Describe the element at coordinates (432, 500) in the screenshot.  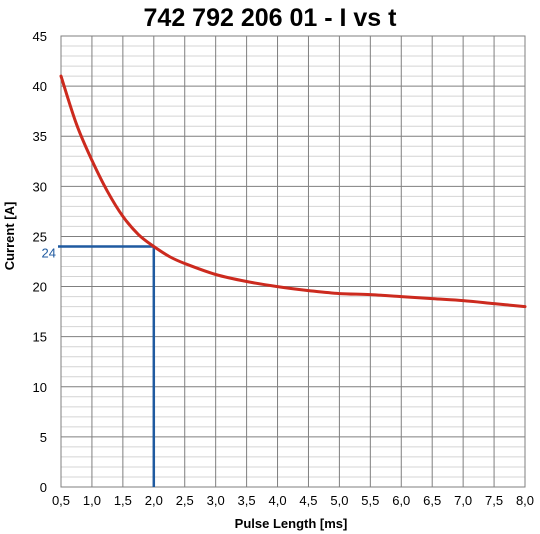
I see `x-tick-label: 6,5` at that location.